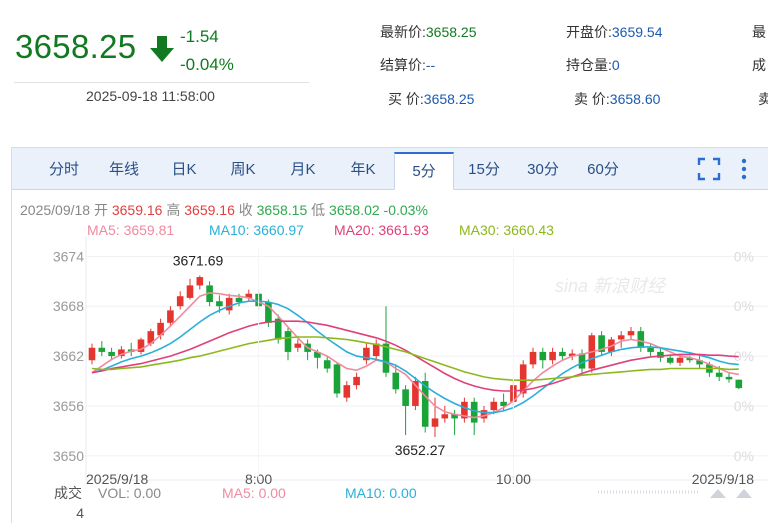  What do you see at coordinates (484, 169) in the screenshot?
I see `tab-15min: 15分` at bounding box center [484, 169].